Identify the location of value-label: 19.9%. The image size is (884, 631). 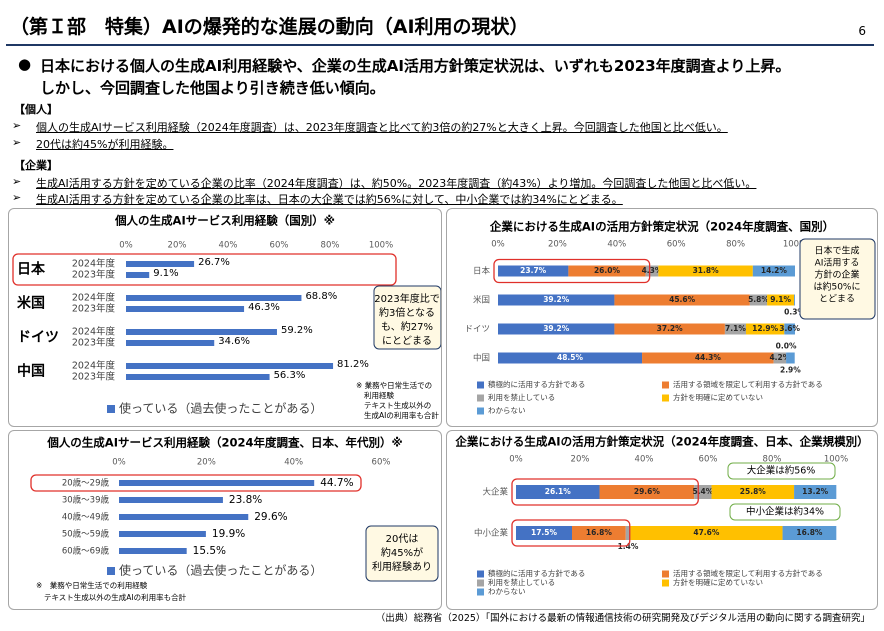
(228, 534).